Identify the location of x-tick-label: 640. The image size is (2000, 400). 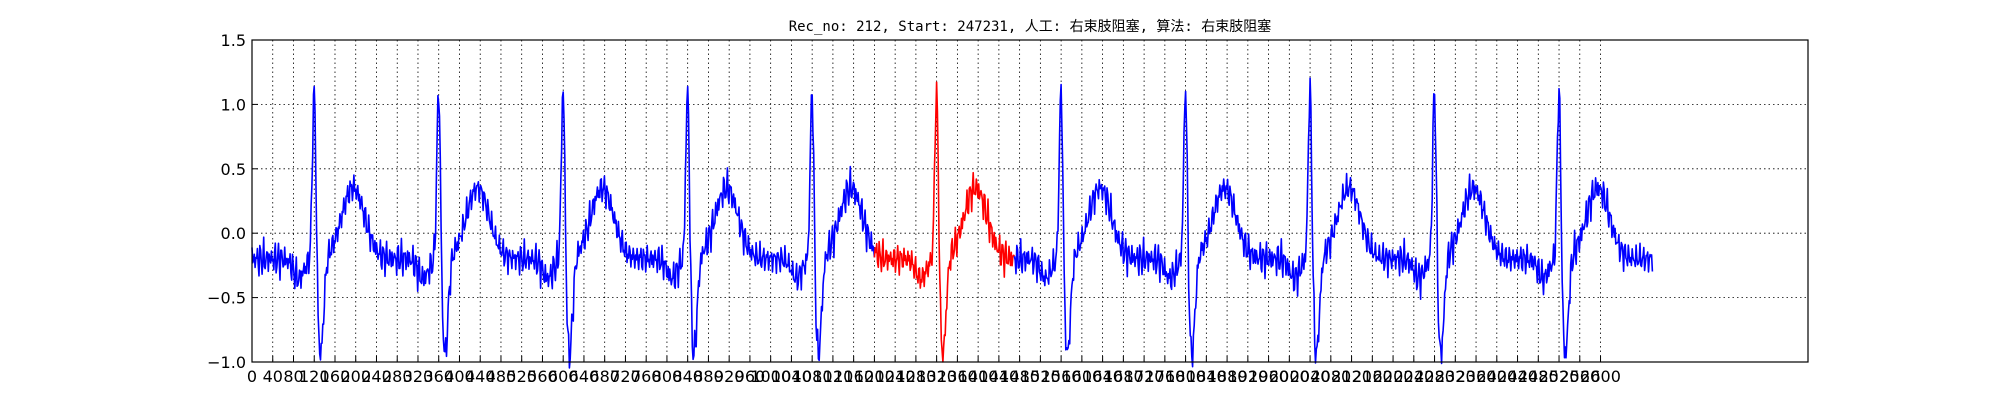
(584, 376).